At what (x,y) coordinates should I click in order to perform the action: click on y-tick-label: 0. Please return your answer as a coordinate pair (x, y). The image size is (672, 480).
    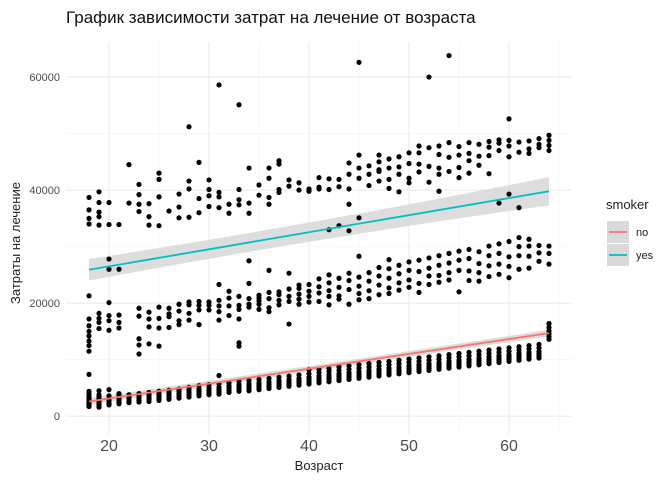
    Looking at the image, I should click on (57, 417).